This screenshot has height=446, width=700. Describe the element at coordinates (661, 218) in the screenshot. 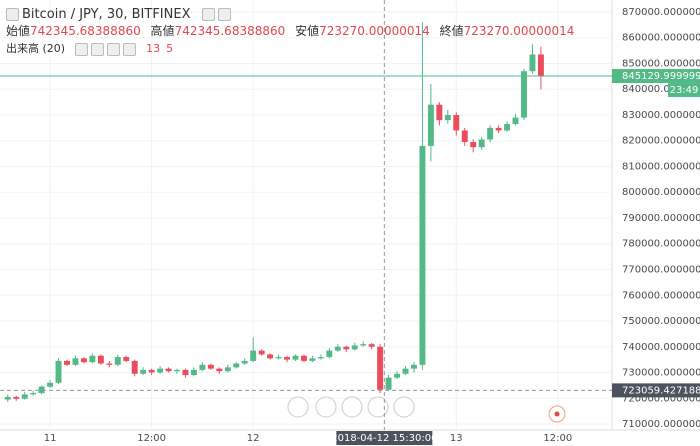

I see `y-tick-label: 790000.00000000` at that location.